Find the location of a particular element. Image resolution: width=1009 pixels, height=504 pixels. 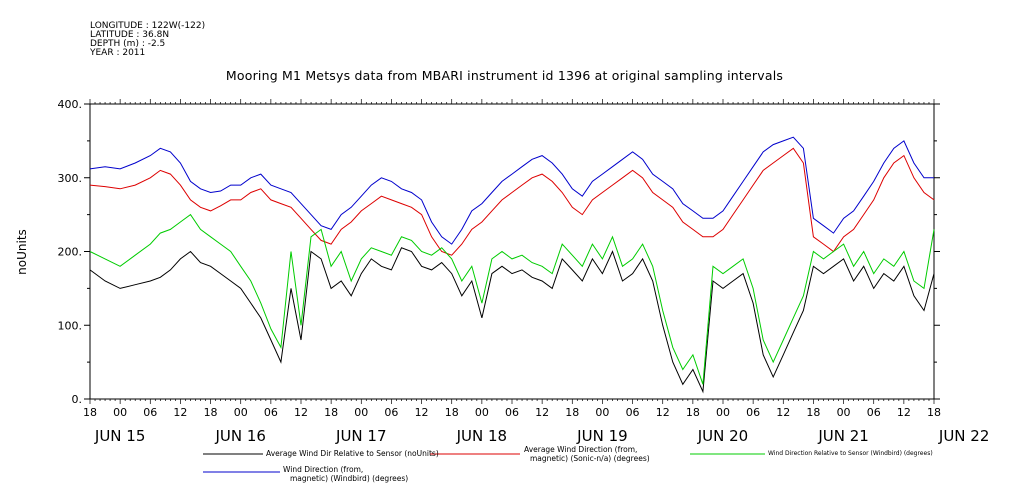

x-hour-label-17: 00 is located at coordinates (602, 412).